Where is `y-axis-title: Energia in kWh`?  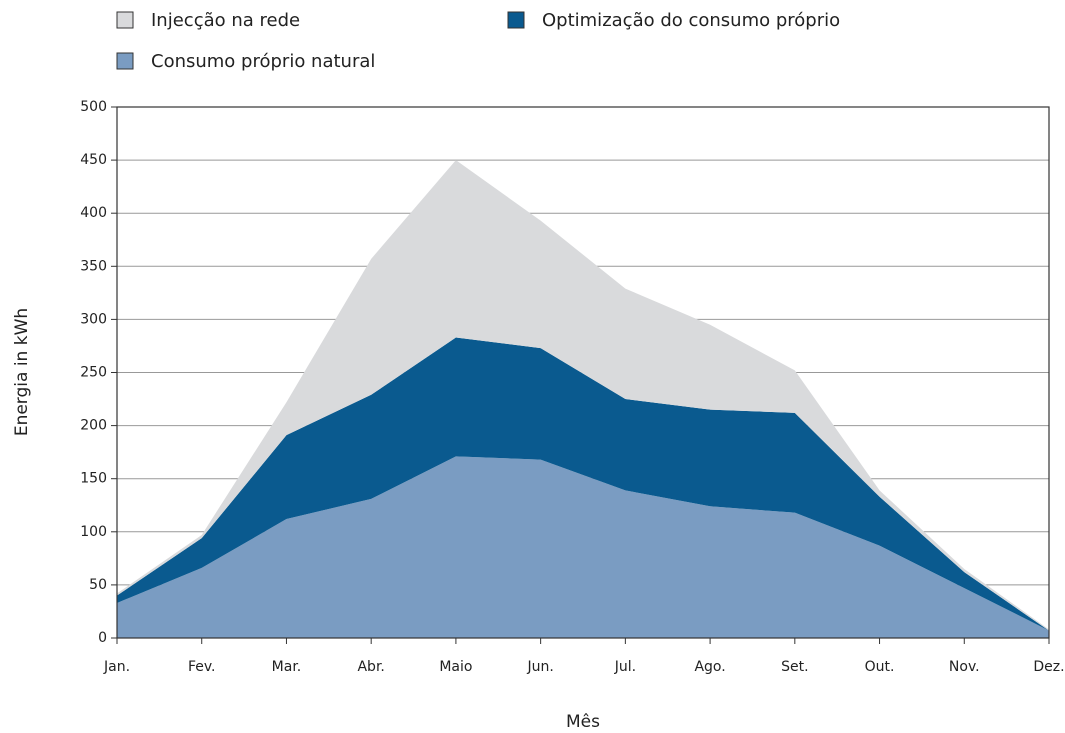 y-axis-title: Energia in kWh is located at coordinates (22, 372).